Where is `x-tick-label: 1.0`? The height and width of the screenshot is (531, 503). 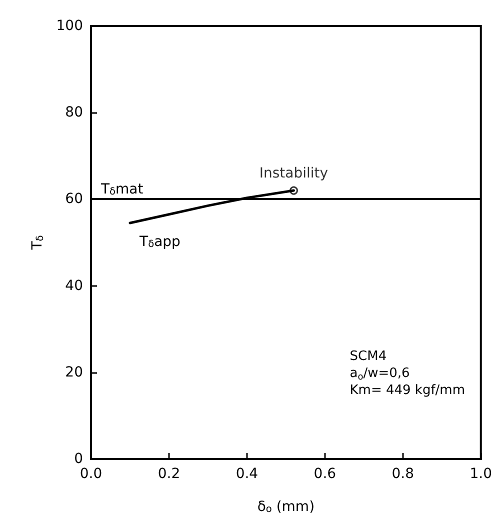 x-tick-label: 1.0 is located at coordinates (481, 474).